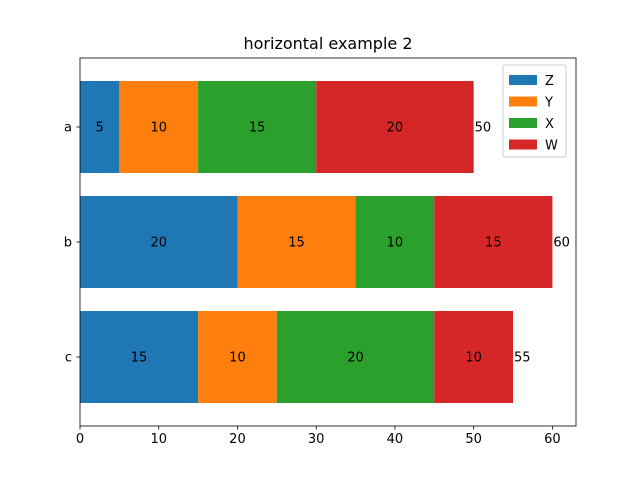 The image size is (640, 480). I want to click on bar-a-Y, so click(159, 127).